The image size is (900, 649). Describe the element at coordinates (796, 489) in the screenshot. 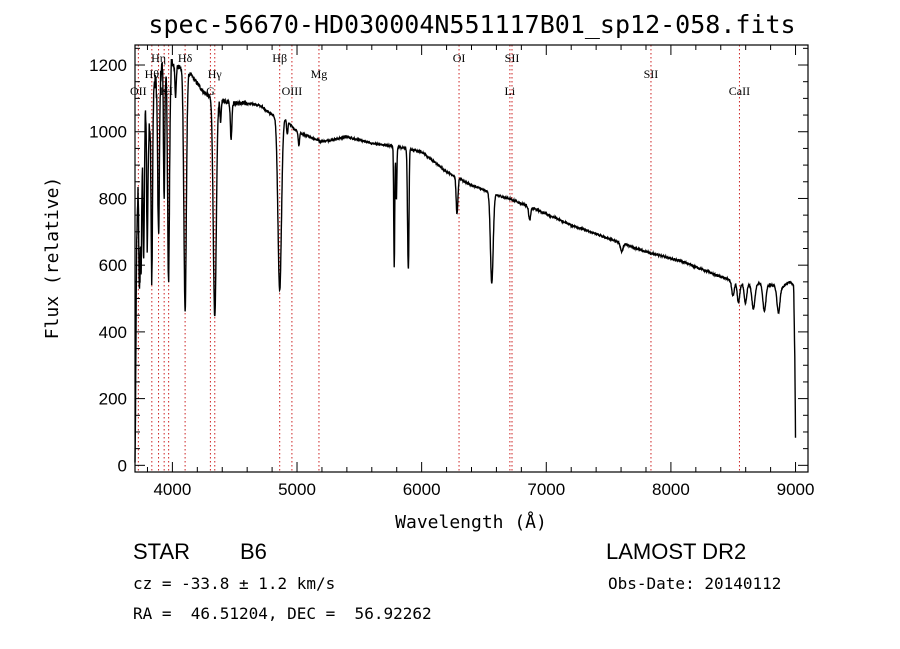

I see `x-tick-label: 9000` at that location.